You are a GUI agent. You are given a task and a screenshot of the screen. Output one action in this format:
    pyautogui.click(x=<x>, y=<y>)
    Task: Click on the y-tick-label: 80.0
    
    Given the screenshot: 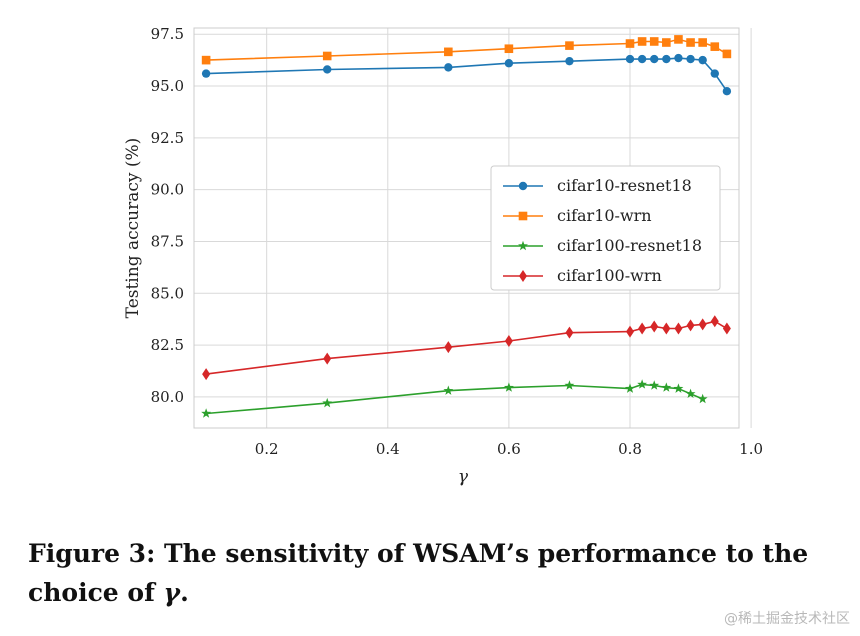 What is the action you would take?
    pyautogui.click(x=167, y=397)
    